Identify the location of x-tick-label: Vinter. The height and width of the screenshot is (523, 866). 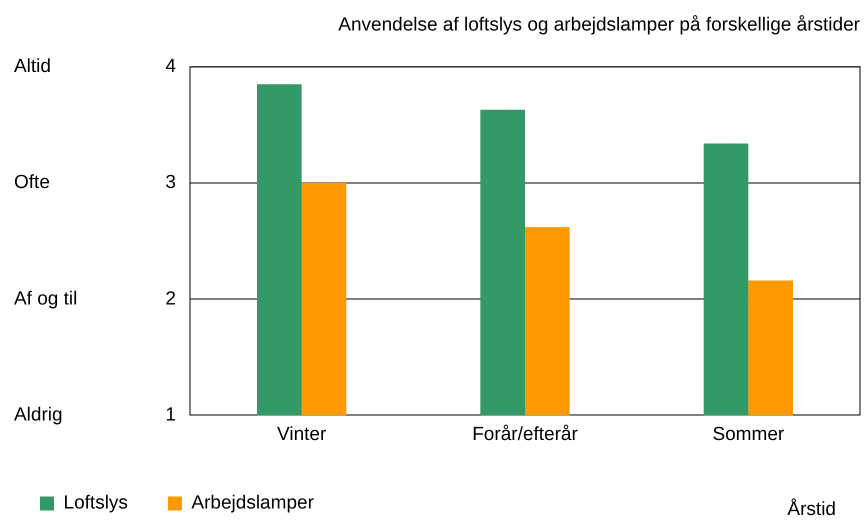
(302, 434).